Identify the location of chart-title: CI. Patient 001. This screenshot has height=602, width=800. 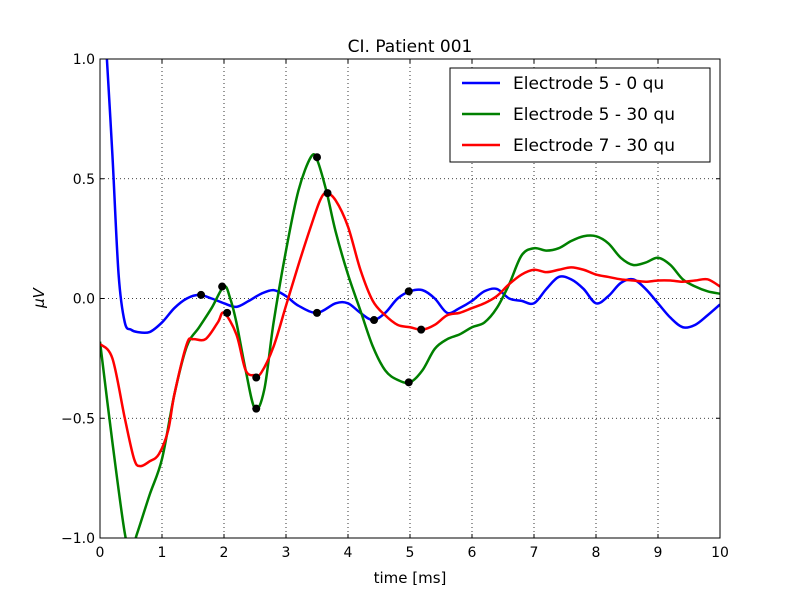
(410, 47).